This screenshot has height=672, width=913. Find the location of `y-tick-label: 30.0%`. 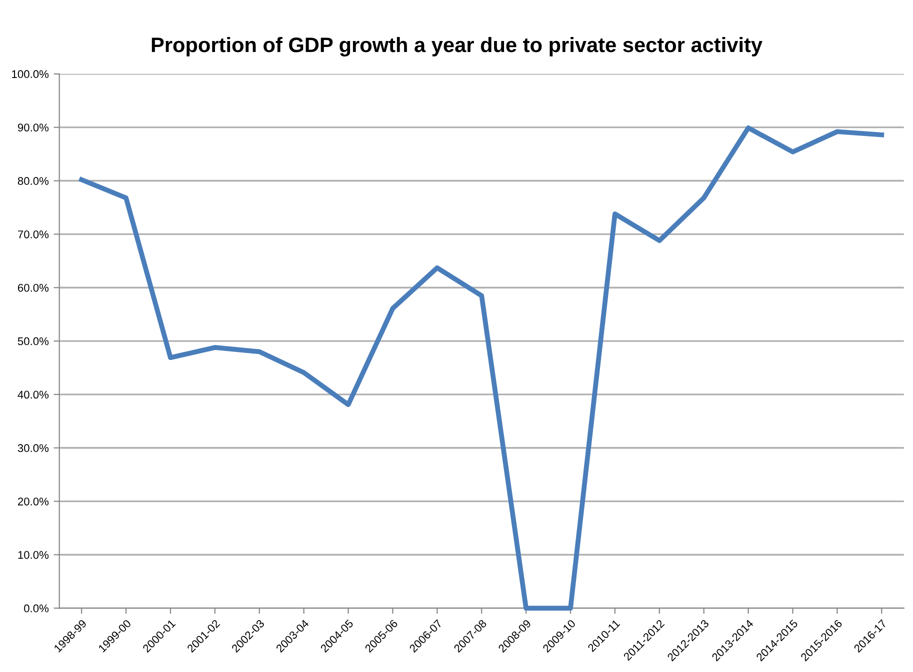

y-tick-label: 30.0% is located at coordinates (33, 448).